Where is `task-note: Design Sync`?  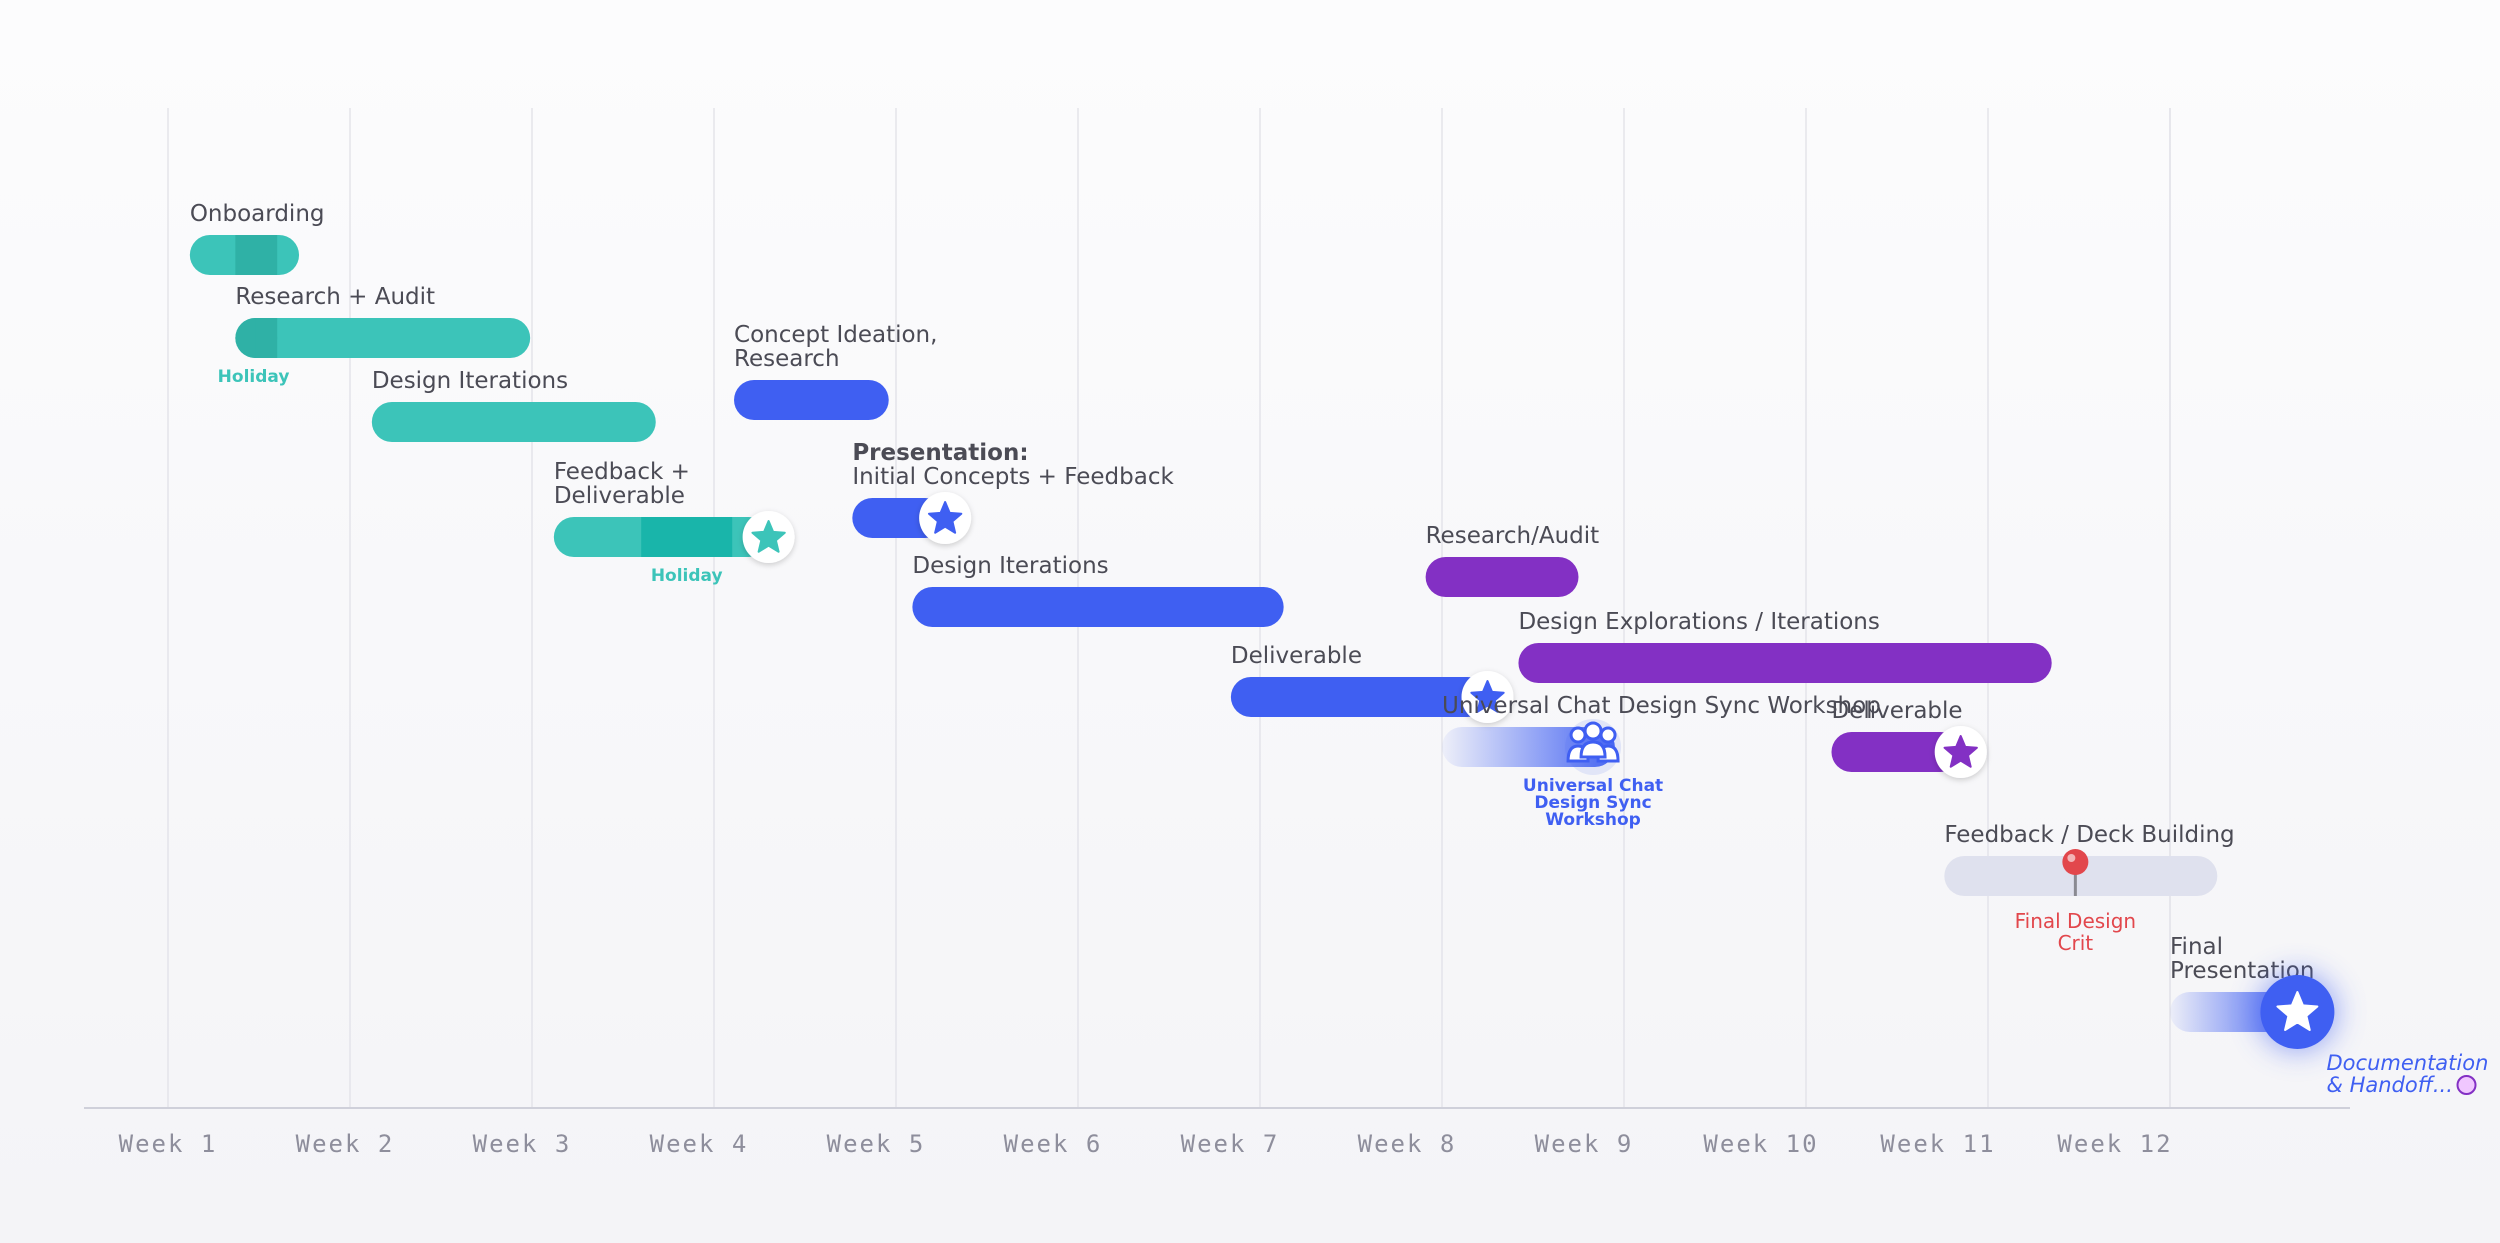
task-note: Design Sync is located at coordinates (1592, 803).